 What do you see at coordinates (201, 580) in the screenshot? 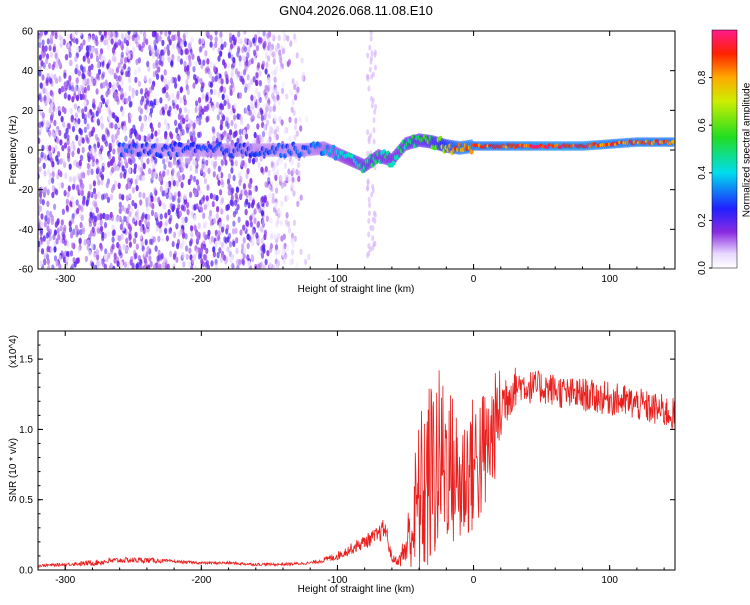
I see `x-tick-label: -200` at bounding box center [201, 580].